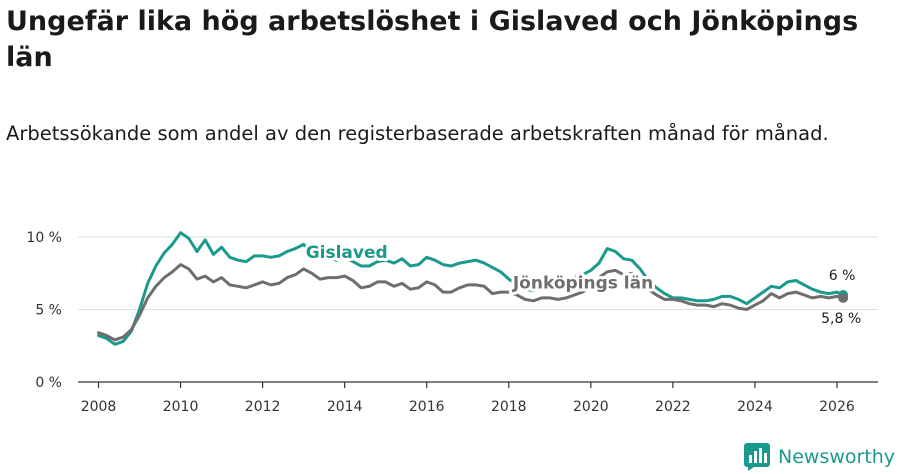 Image resolution: width=900 pixels, height=474 pixels. I want to click on x-tick-label: 2026, so click(837, 407).